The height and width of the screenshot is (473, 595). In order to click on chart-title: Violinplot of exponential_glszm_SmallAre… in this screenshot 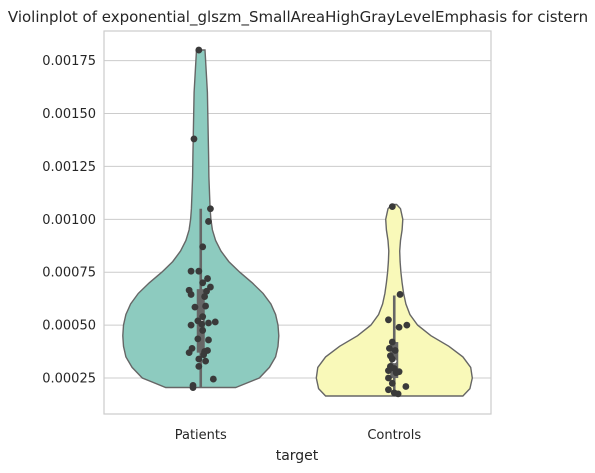, I will do `click(298, 17)`.